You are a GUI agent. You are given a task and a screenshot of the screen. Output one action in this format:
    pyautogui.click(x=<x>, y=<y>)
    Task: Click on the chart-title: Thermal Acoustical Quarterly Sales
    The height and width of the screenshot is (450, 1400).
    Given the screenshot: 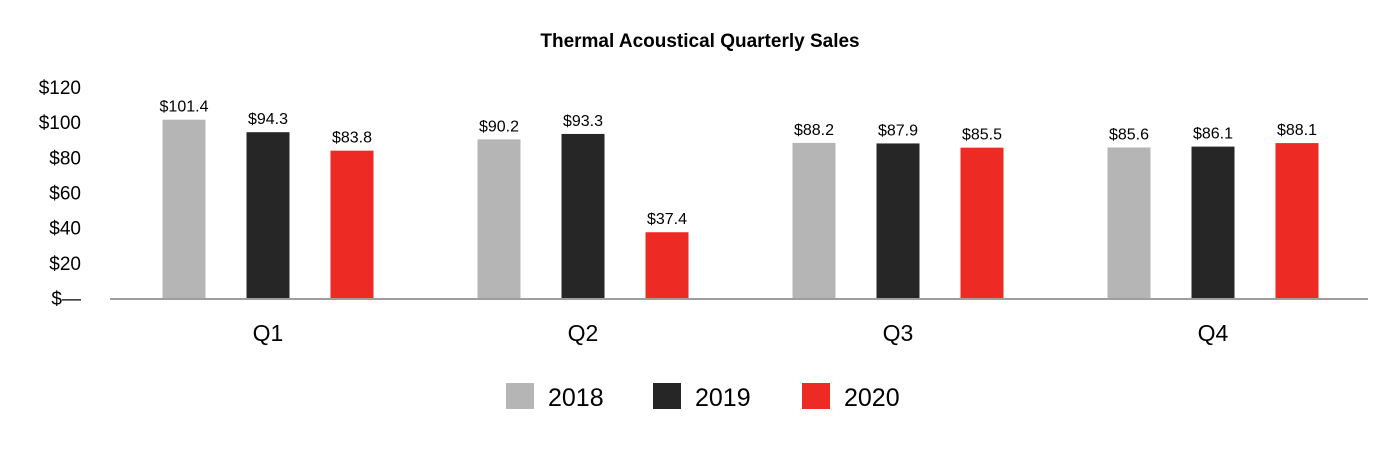 What is the action you would take?
    pyautogui.click(x=699, y=41)
    